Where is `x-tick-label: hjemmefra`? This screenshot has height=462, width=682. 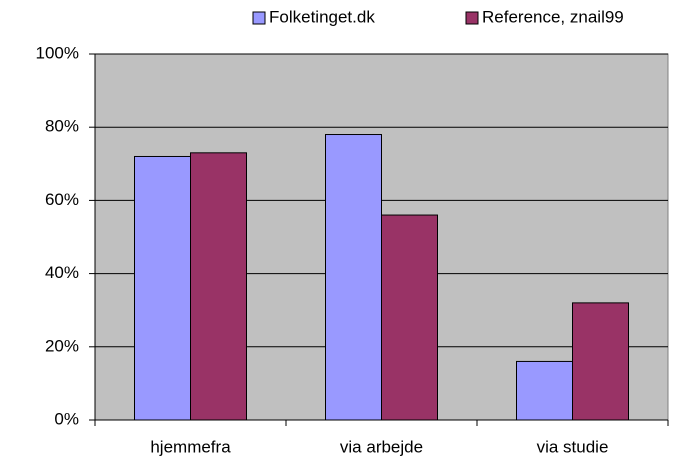 x-tick-label: hjemmefra is located at coordinates (190, 446).